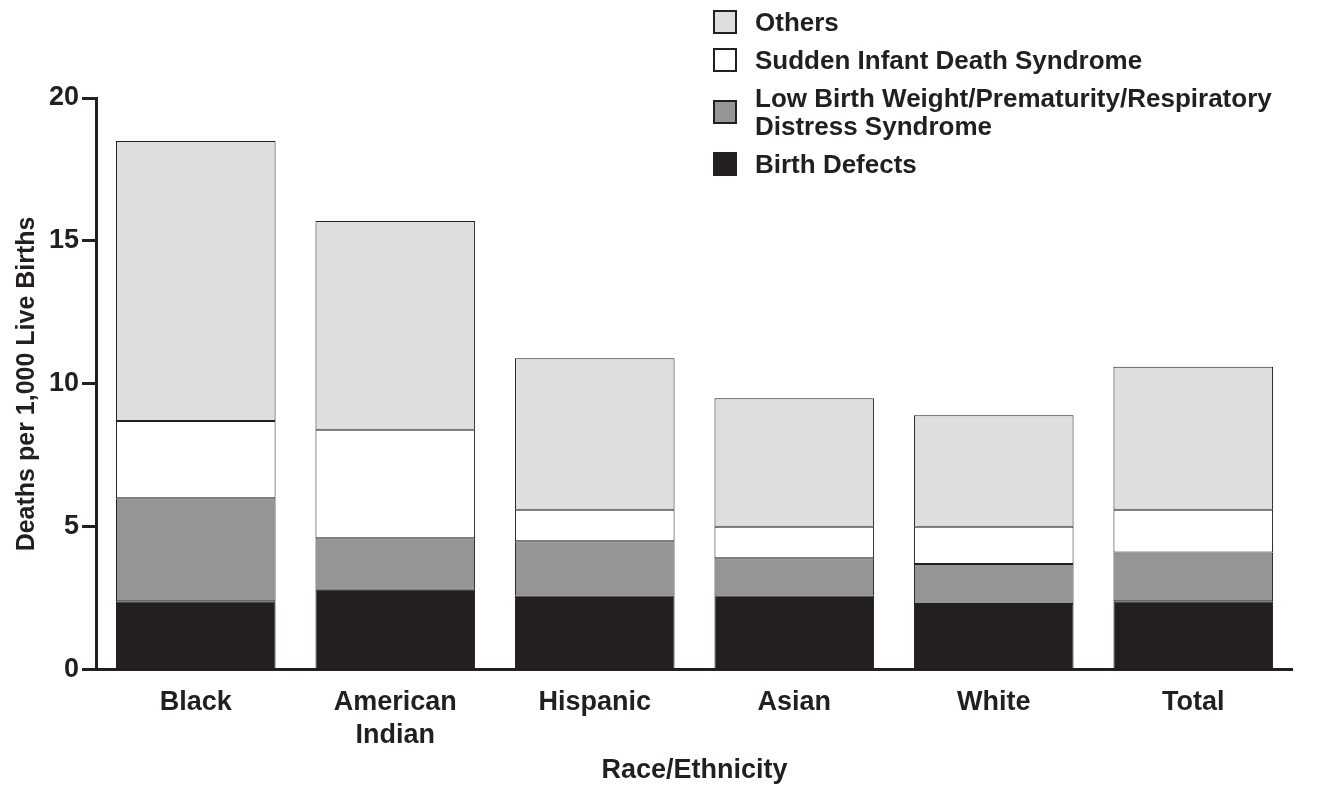  What do you see at coordinates (797, 22) in the screenshot?
I see `legend-label: Others` at bounding box center [797, 22].